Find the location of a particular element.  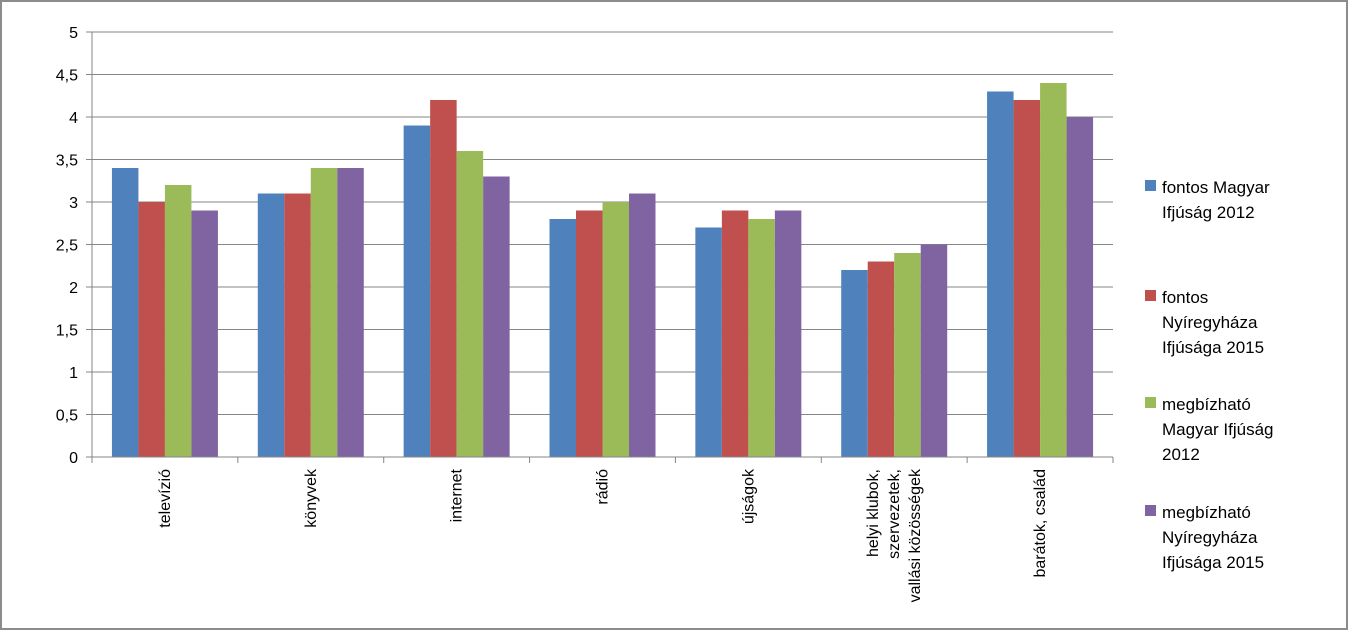

category-label: barátok, család is located at coordinates (1040, 523).